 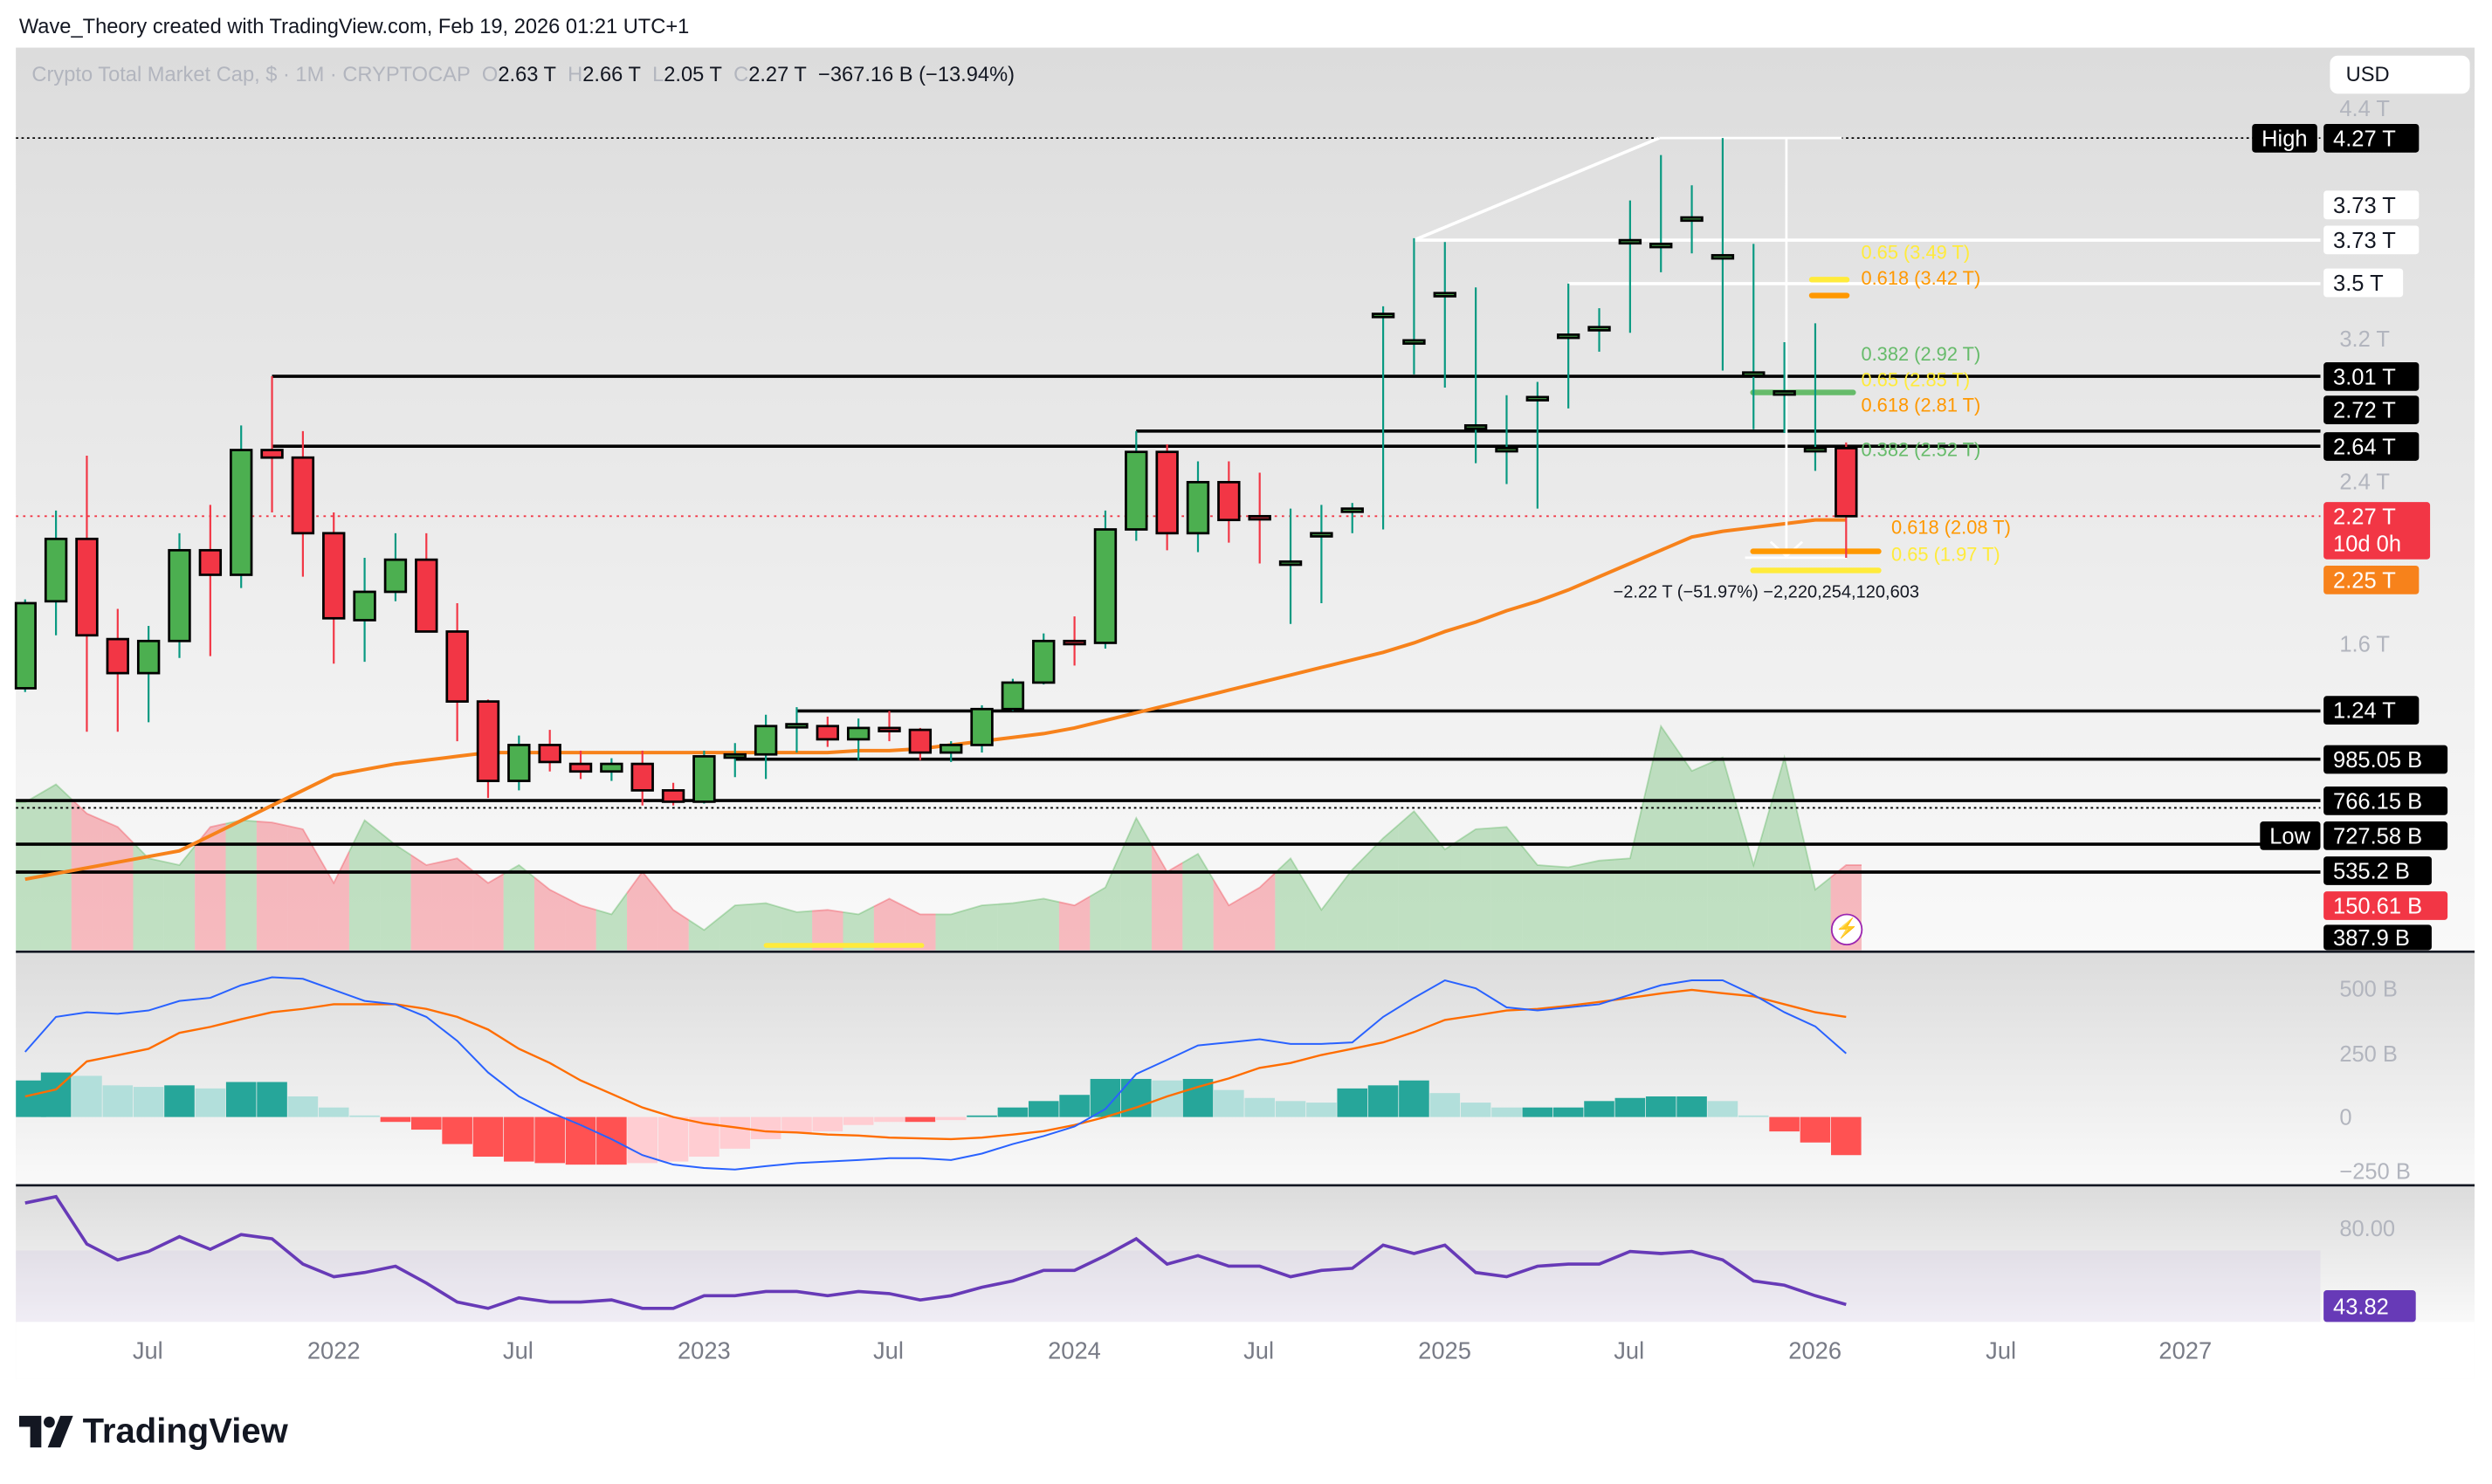 I want to click on open-value: 2.63 T, so click(x=528, y=74).